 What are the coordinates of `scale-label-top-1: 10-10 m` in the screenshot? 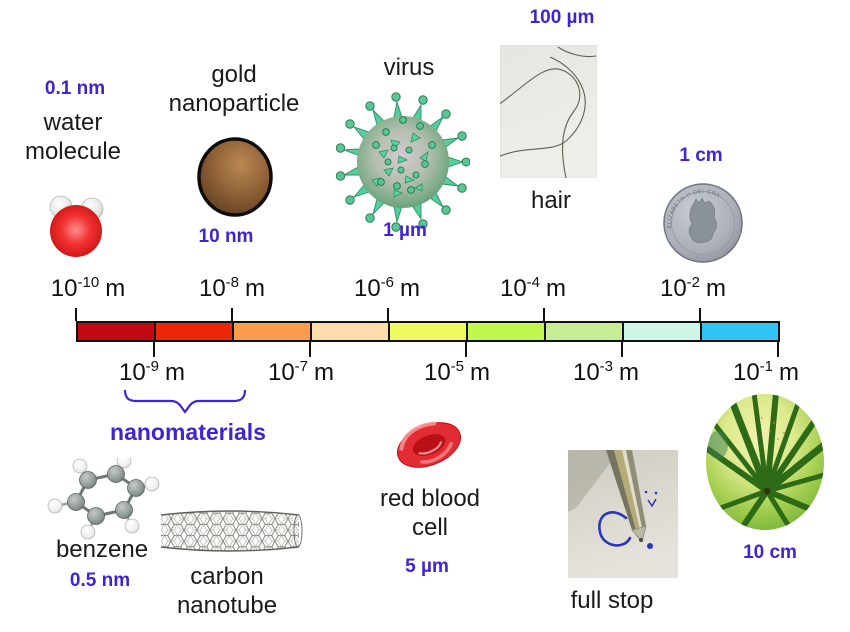 It's located at (88, 288).